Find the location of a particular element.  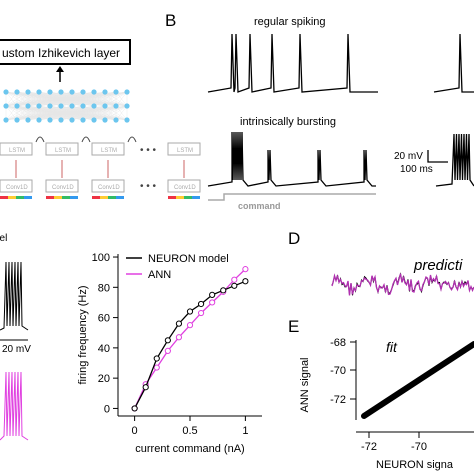

panel-letter-d: D is located at coordinates (294, 238).